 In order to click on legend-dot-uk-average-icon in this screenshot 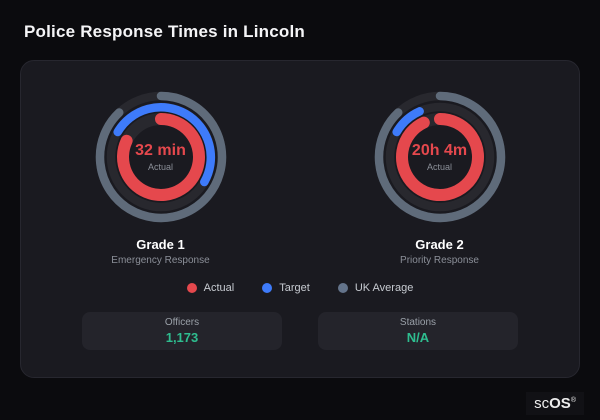, I will do `click(342, 288)`.